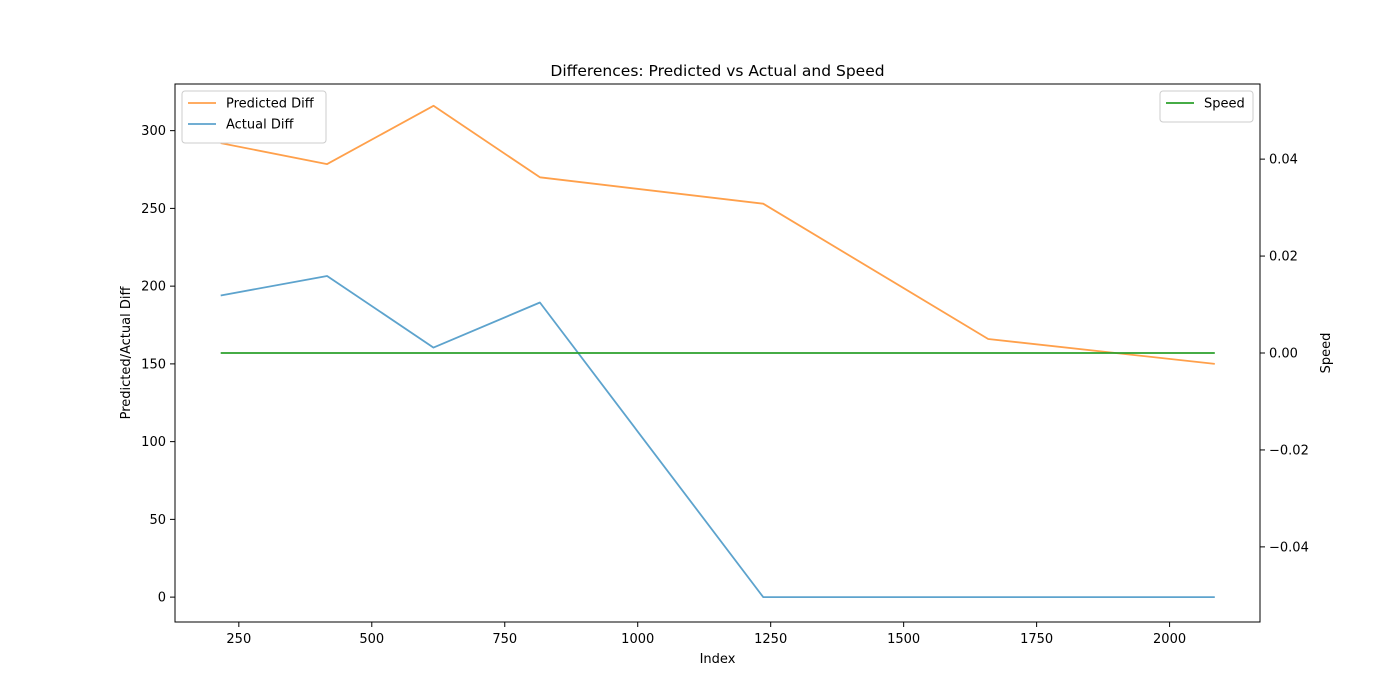 This screenshot has width=1400, height=700. I want to click on legend-label: Speed, so click(1224, 104).